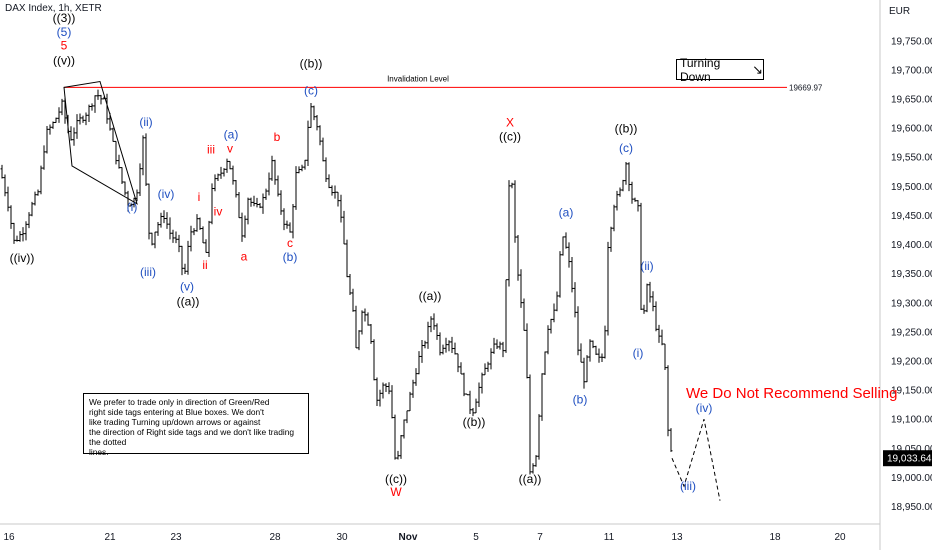  Describe the element at coordinates (187, 287) in the screenshot. I see `wave-label: (v)` at that location.